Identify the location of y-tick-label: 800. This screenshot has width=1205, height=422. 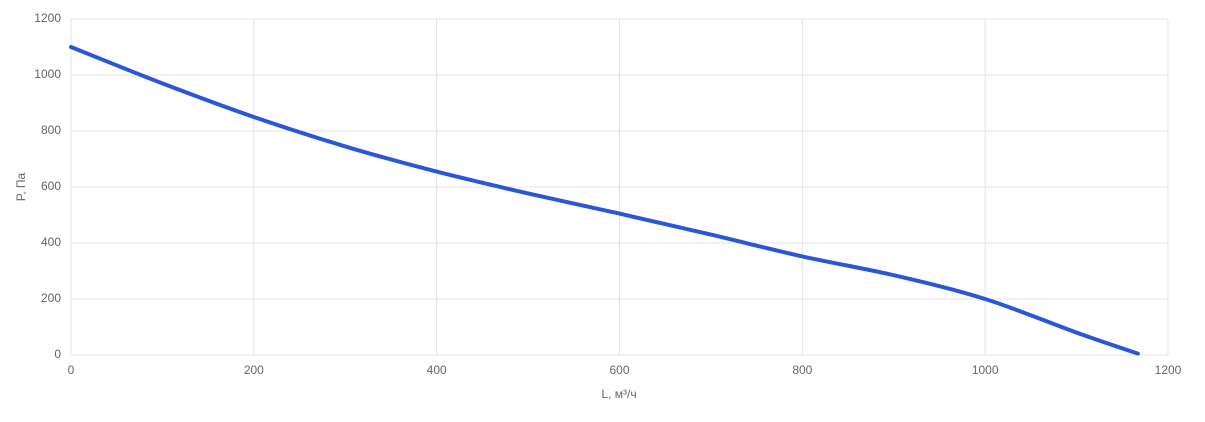
(51, 130).